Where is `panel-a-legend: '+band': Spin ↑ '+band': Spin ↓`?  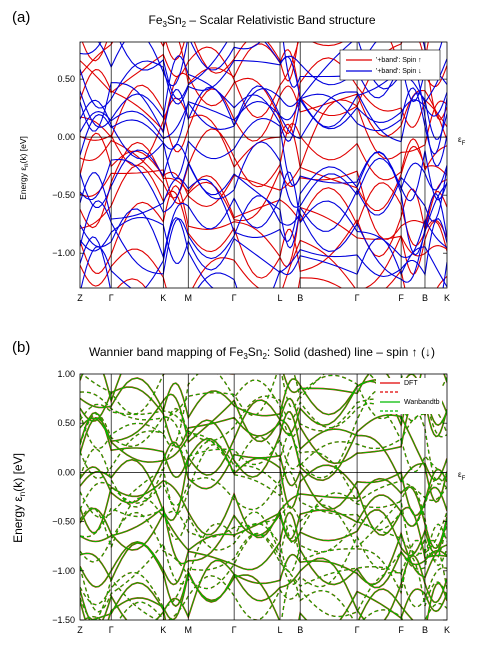 panel-a-legend: '+band': Spin ↑ '+band': Spin ↓ is located at coordinates (390, 65).